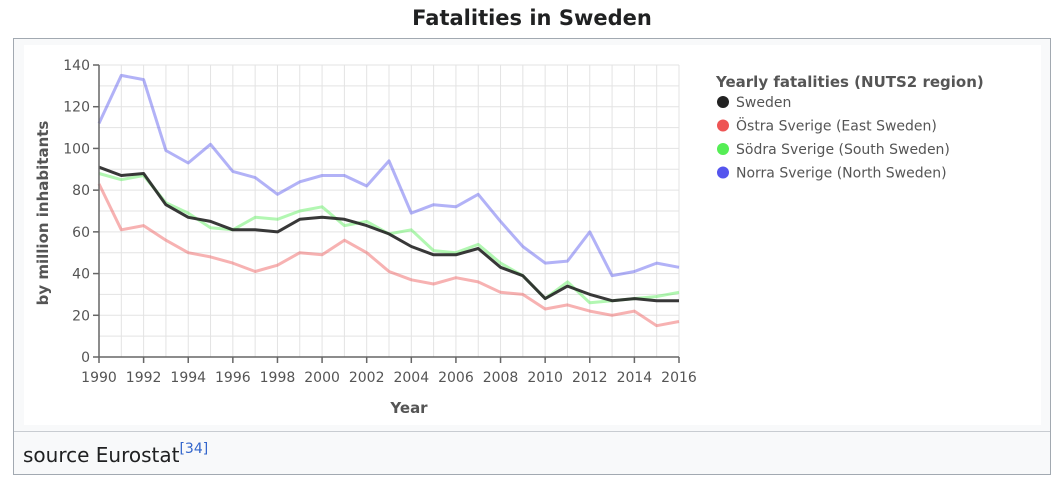 Image resolution: width=1062 pixels, height=483 pixels. I want to click on x-tick-label: 2004, so click(411, 378).